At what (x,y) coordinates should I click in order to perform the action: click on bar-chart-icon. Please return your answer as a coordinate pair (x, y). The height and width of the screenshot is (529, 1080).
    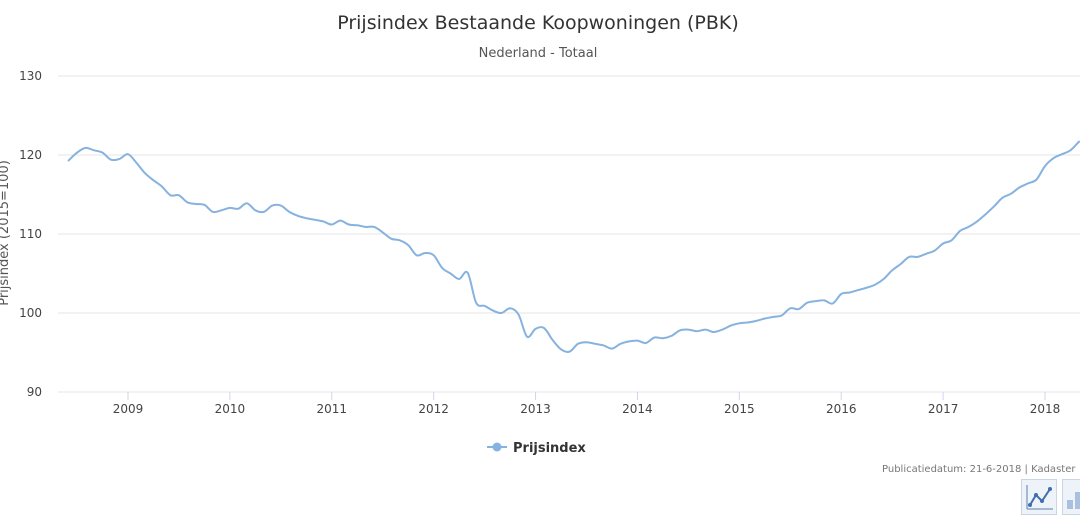
    Looking at the image, I should click on (1073, 500).